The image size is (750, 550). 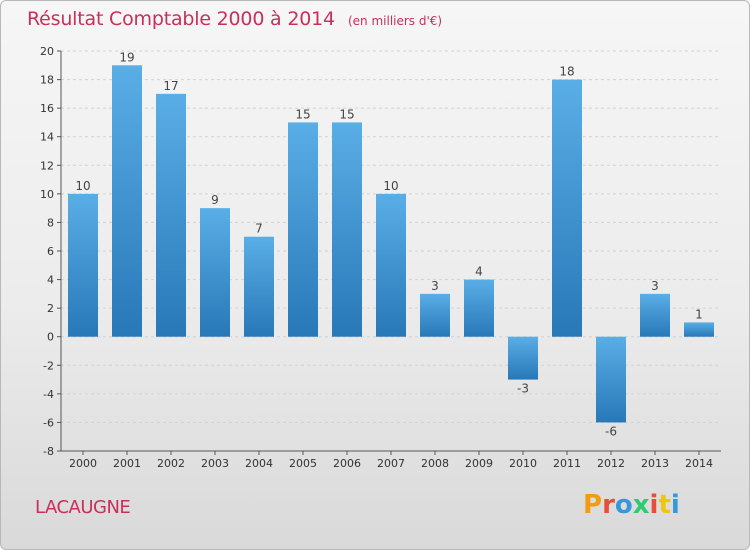 What do you see at coordinates (641, 505) in the screenshot?
I see `logo-letter: x` at bounding box center [641, 505].